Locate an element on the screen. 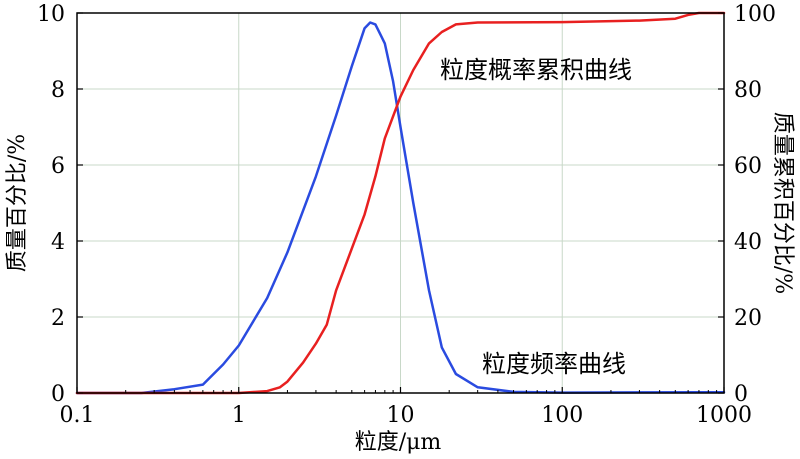 The image size is (800, 459). y-left-tick-label: 8 is located at coordinates (58, 90).